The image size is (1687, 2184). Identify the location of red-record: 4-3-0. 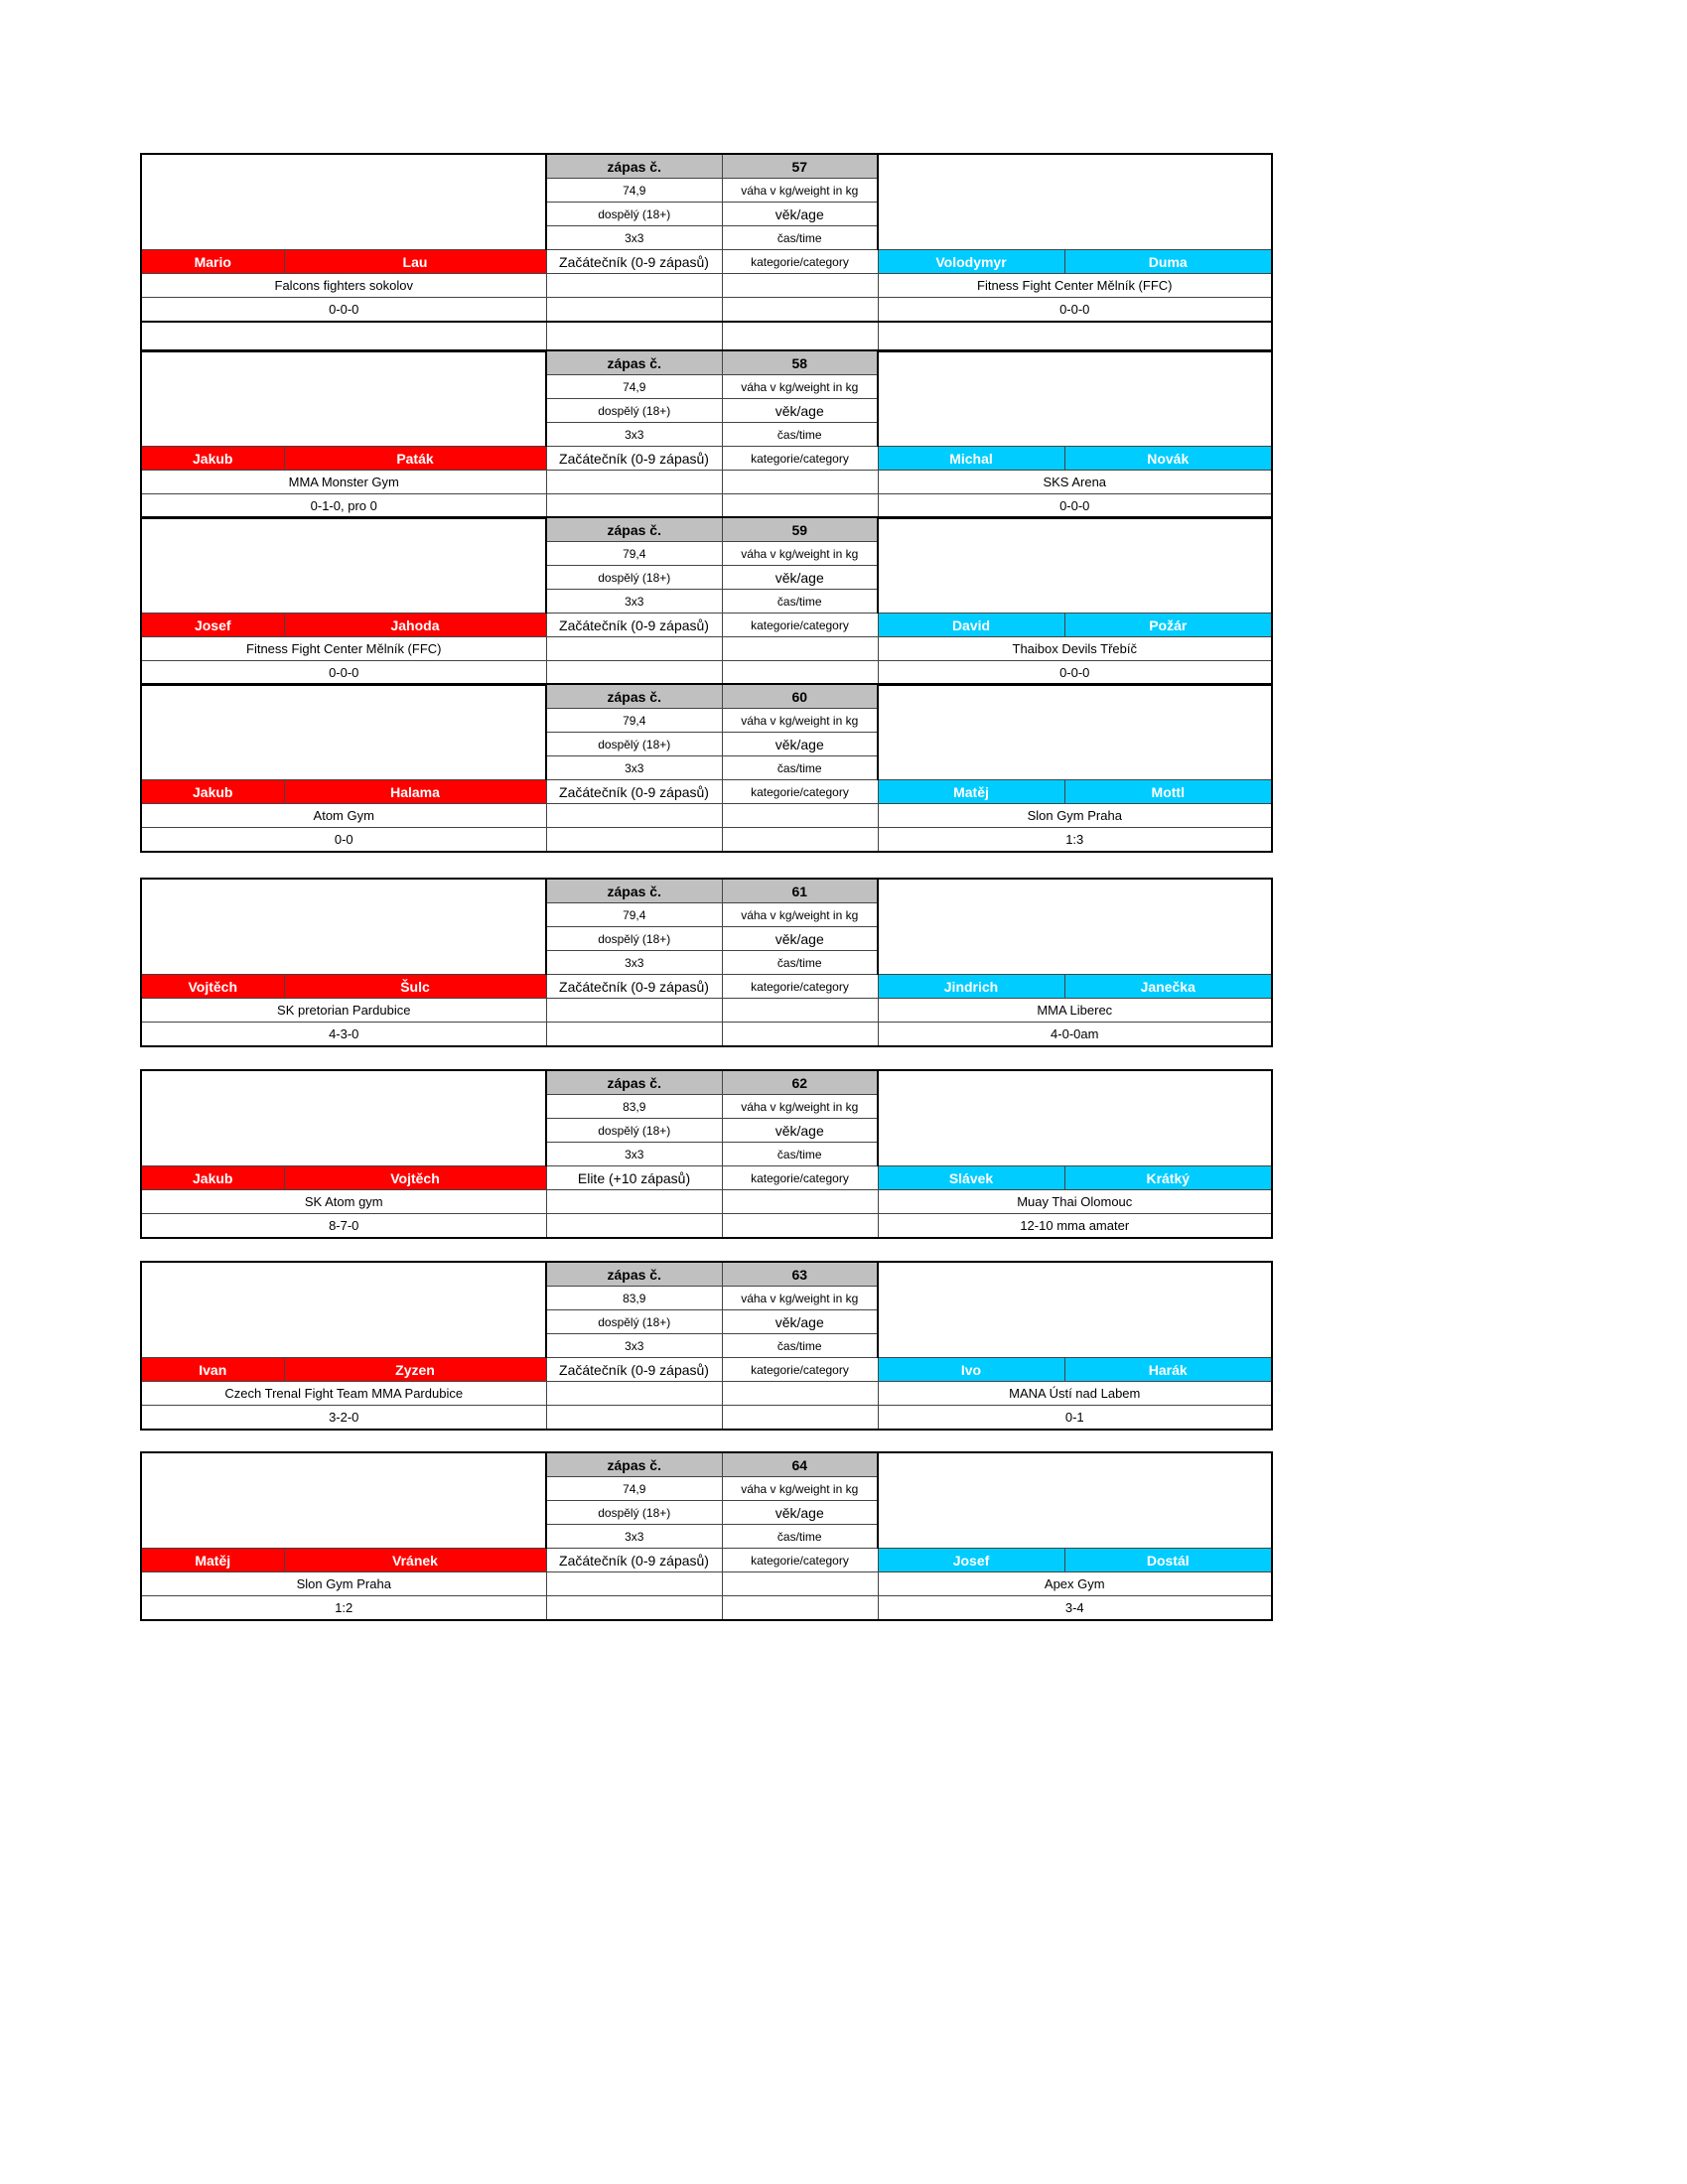
(343, 1034).